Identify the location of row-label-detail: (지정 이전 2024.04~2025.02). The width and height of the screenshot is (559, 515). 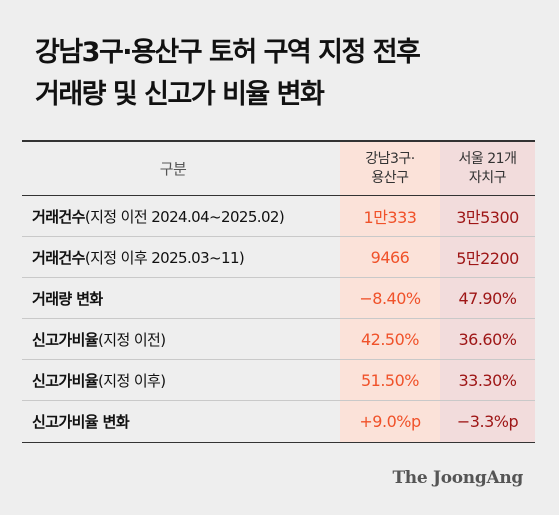
(184, 216).